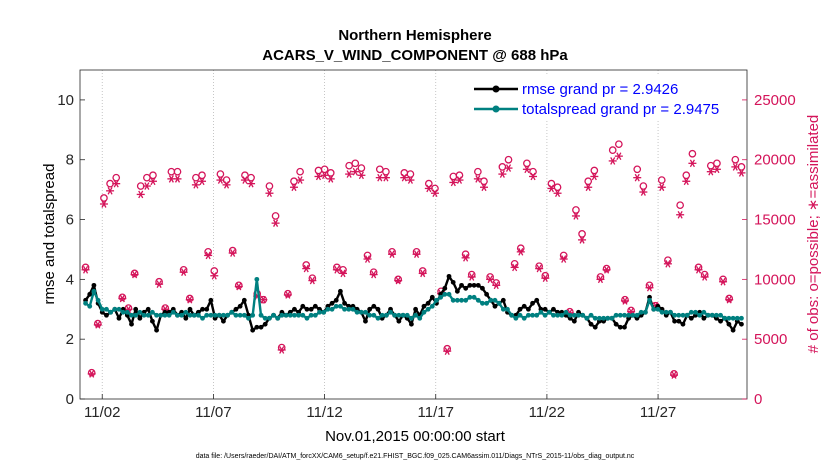 The image size is (830, 470). Describe the element at coordinates (813, 234) in the screenshot. I see `y-axis-label-right: # of obs: o=possible; ∗=assimilated` at that location.